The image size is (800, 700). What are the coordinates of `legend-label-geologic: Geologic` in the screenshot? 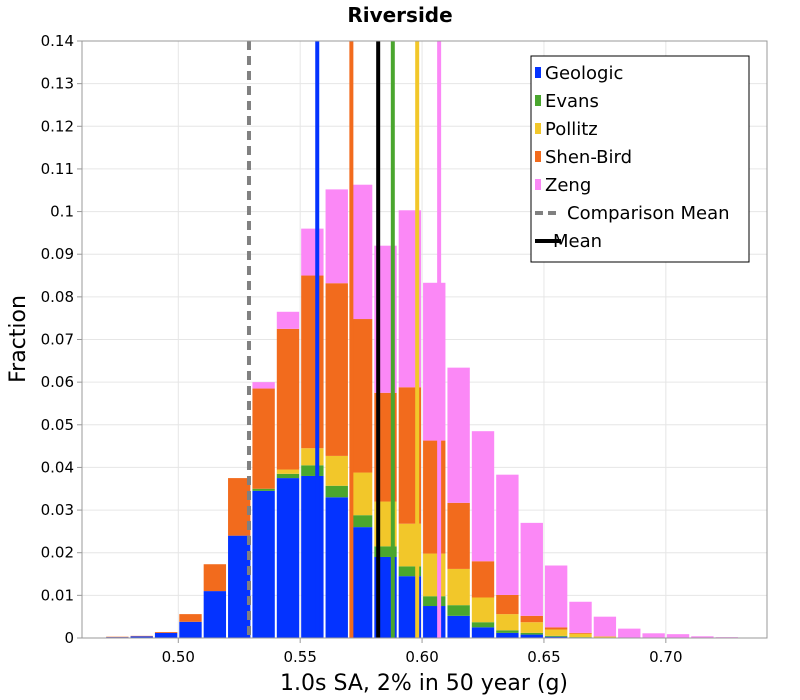 It's located at (584, 73).